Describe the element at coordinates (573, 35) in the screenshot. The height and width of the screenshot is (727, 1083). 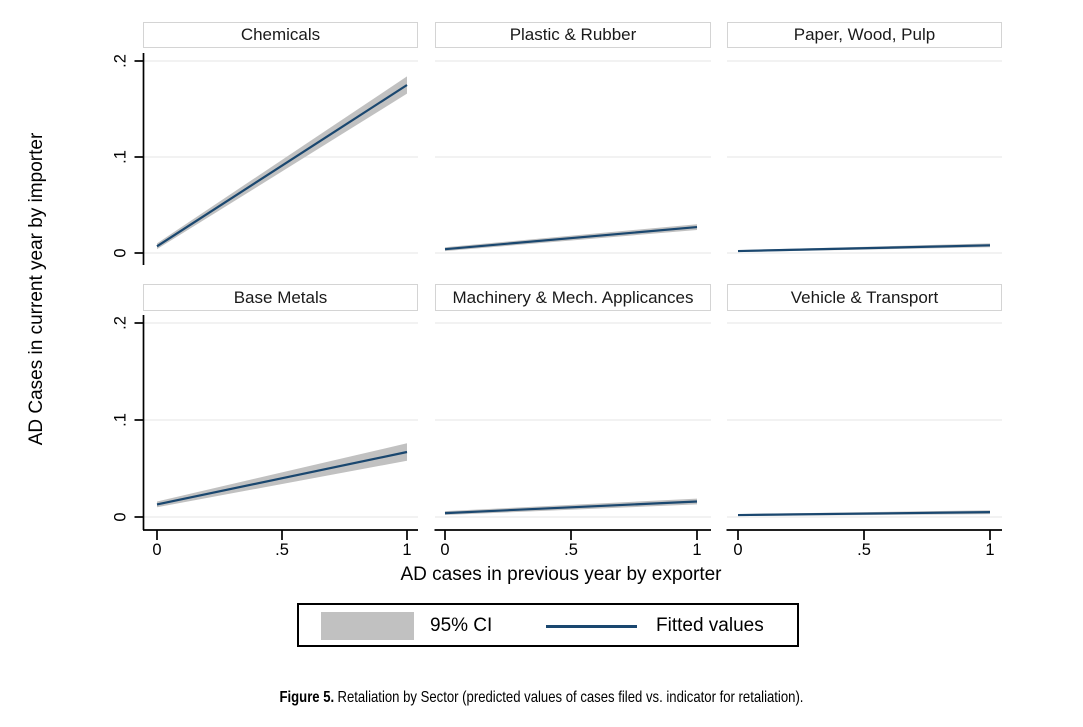
I see `panel-title-plastic-rubber: Plastic & Rubber` at that location.